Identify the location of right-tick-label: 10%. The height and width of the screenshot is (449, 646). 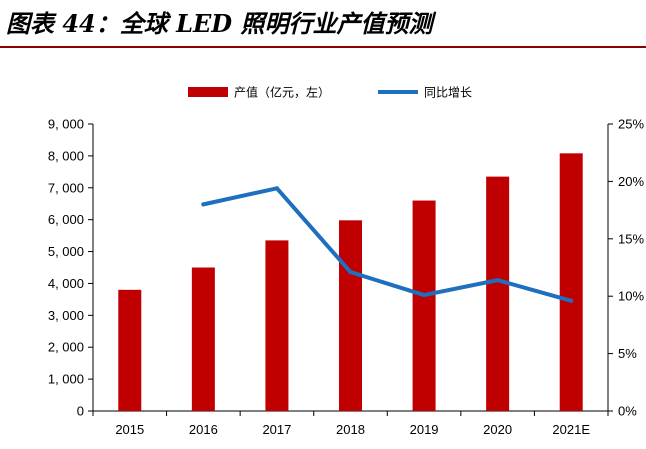
(631, 296).